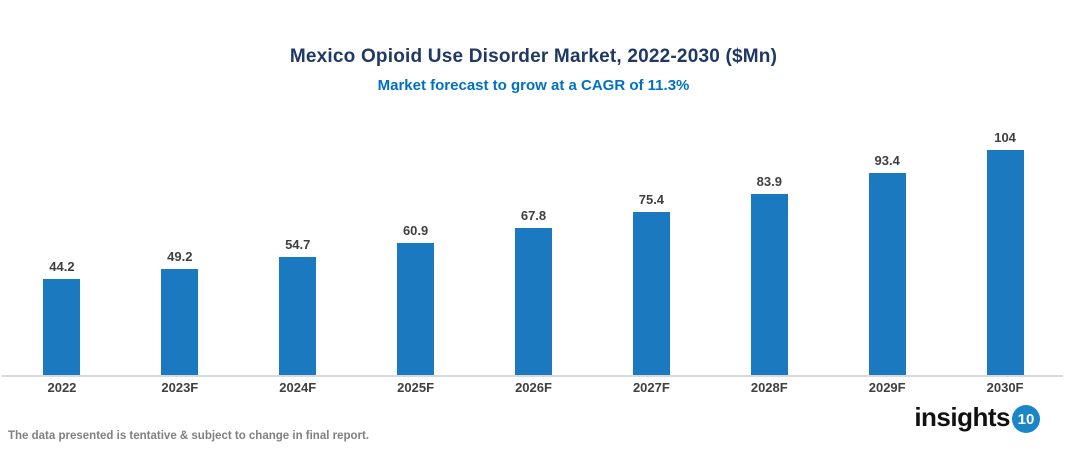 The width and height of the screenshot is (1067, 454). What do you see at coordinates (1005, 137) in the screenshot?
I see `bar-value-label: 104` at bounding box center [1005, 137].